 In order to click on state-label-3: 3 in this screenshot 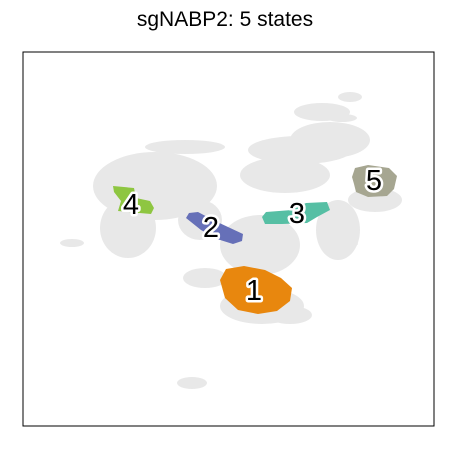, I will do `click(297, 214)`.